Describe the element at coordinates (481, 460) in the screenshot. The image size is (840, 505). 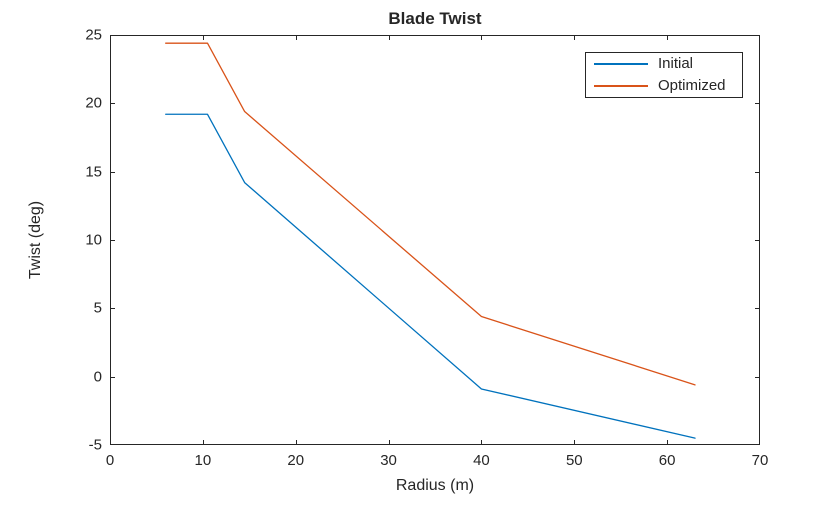
I see `x-tick-label: 40` at that location.